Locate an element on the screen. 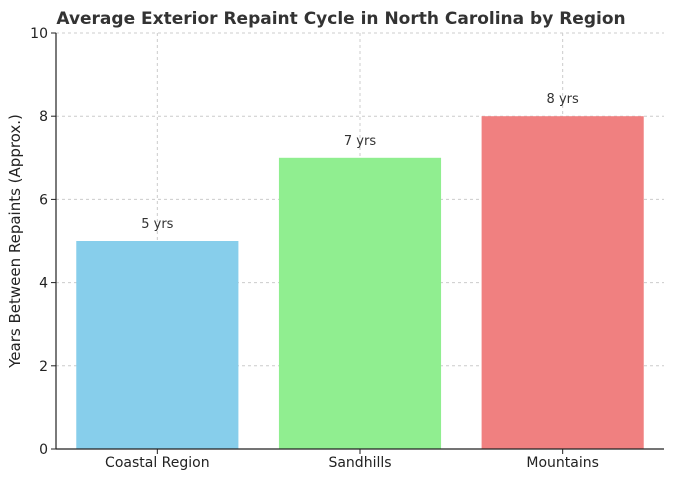 The image size is (682, 478). y-tick-label: 2 is located at coordinates (43, 367).